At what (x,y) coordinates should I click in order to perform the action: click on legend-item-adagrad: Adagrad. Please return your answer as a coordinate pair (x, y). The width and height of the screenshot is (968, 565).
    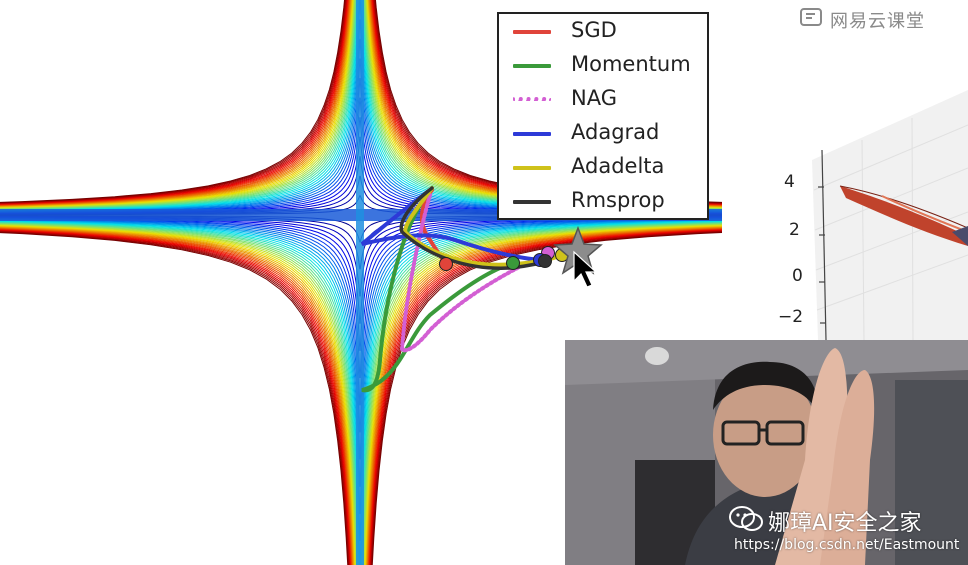
    Looking at the image, I should click on (603, 134).